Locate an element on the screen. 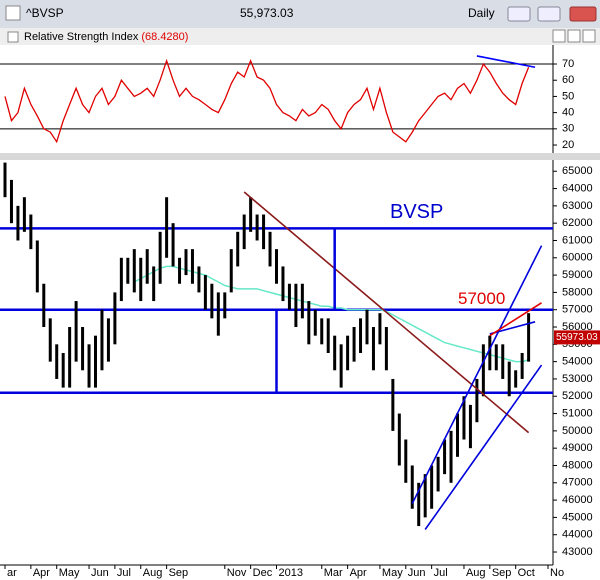 The image size is (600, 580). close-button is located at coordinates (583, 14).